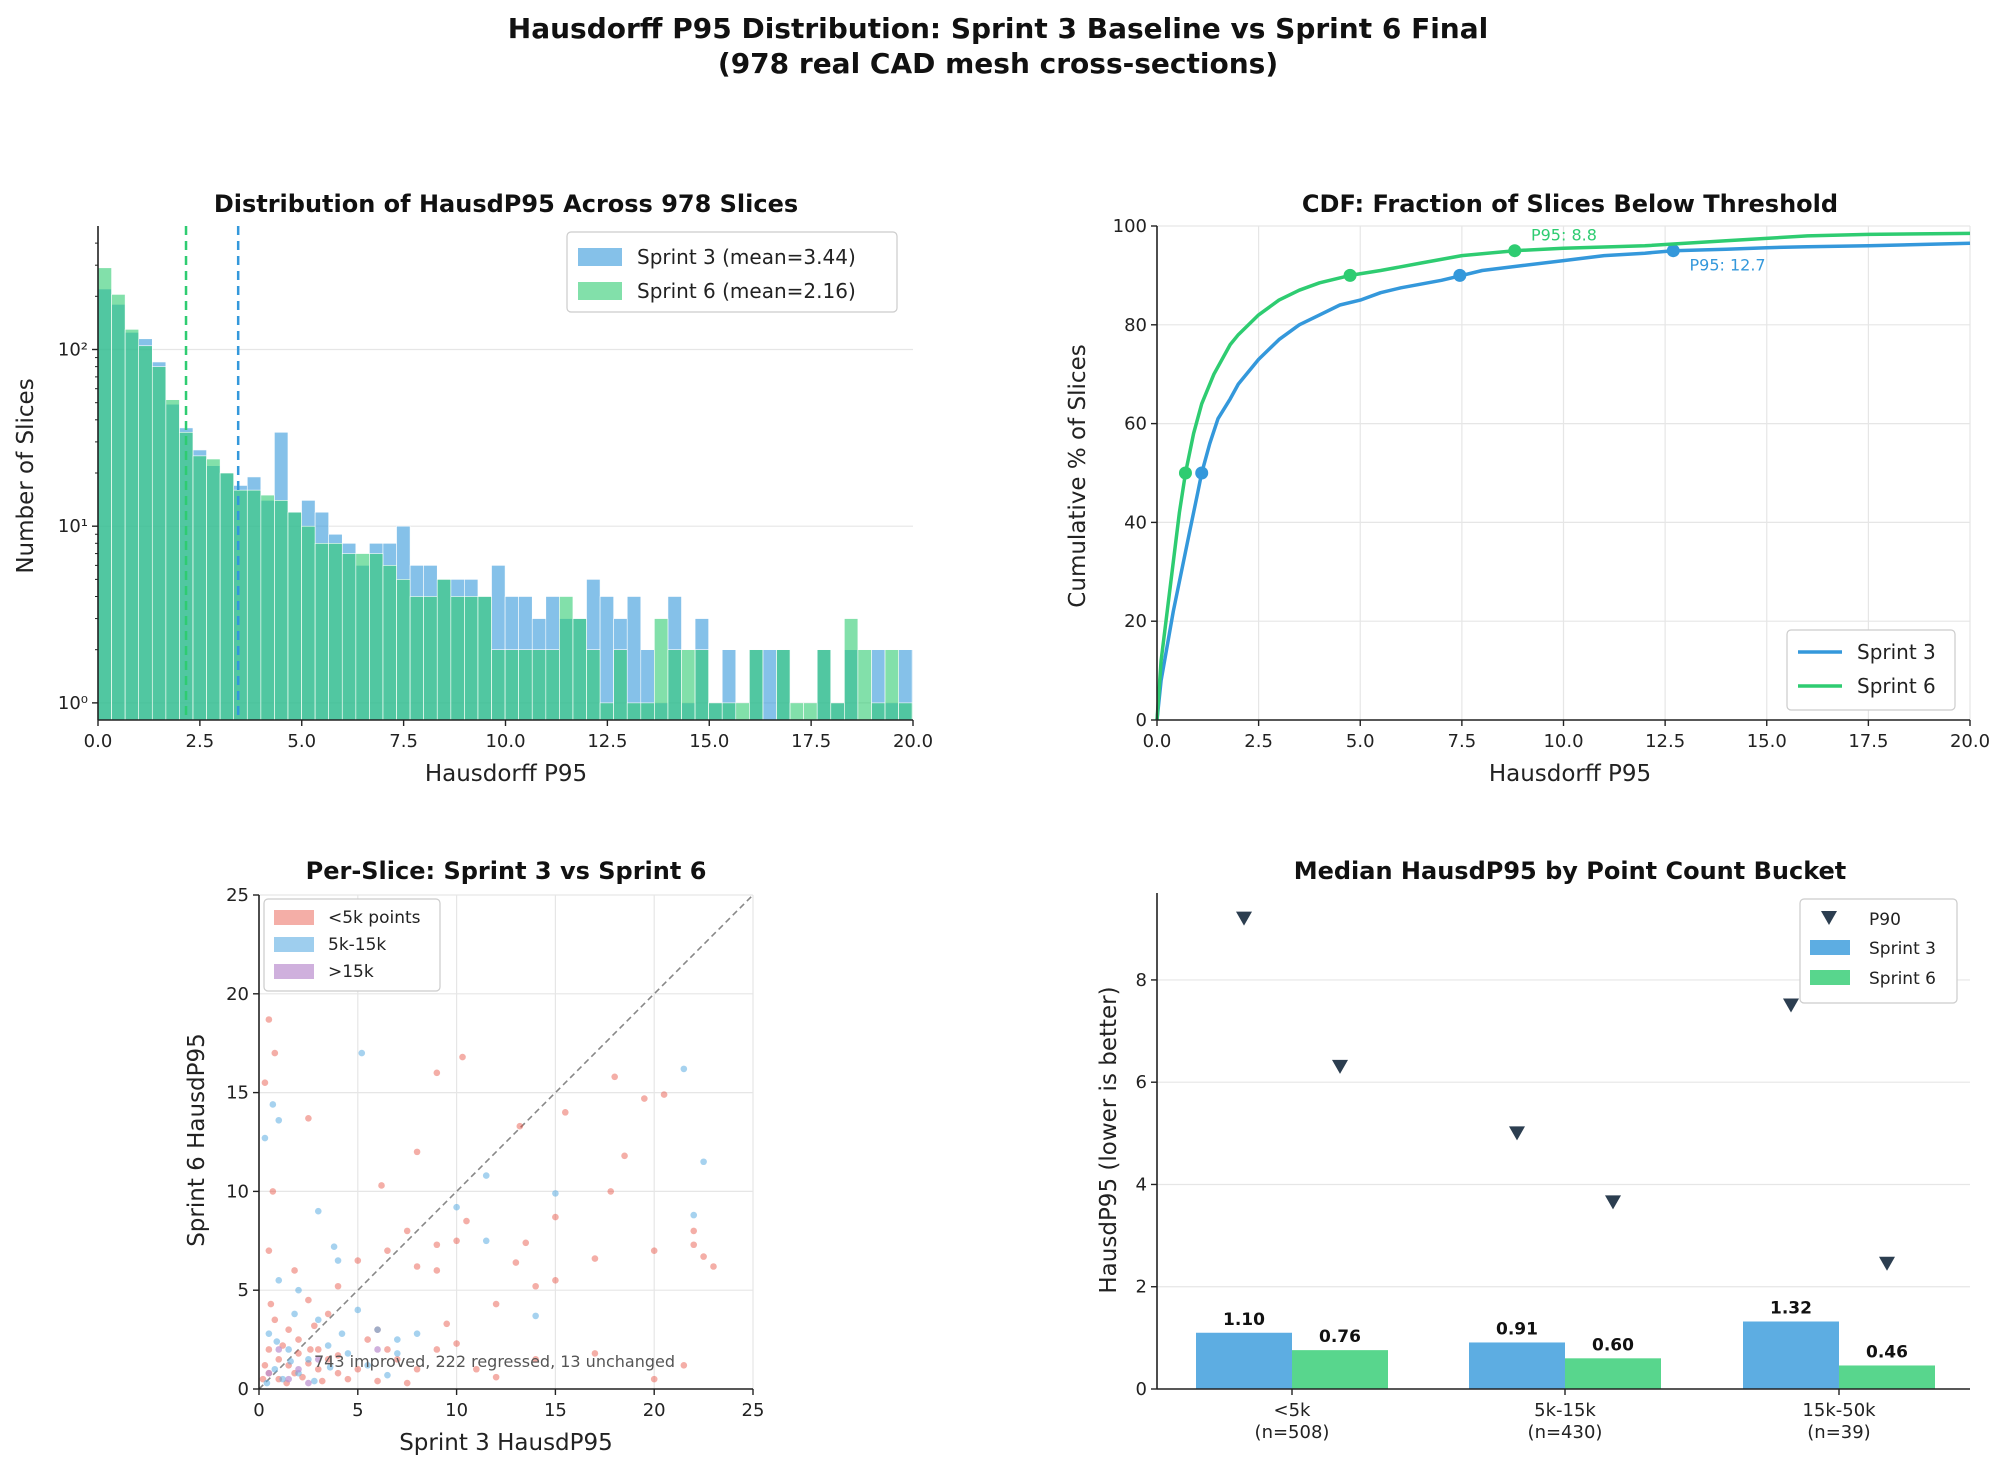 Image resolution: width=1997 pixels, height=1461 pixels. I want to click on bucket-bar-value-label: 0.91, so click(1517, 1329).